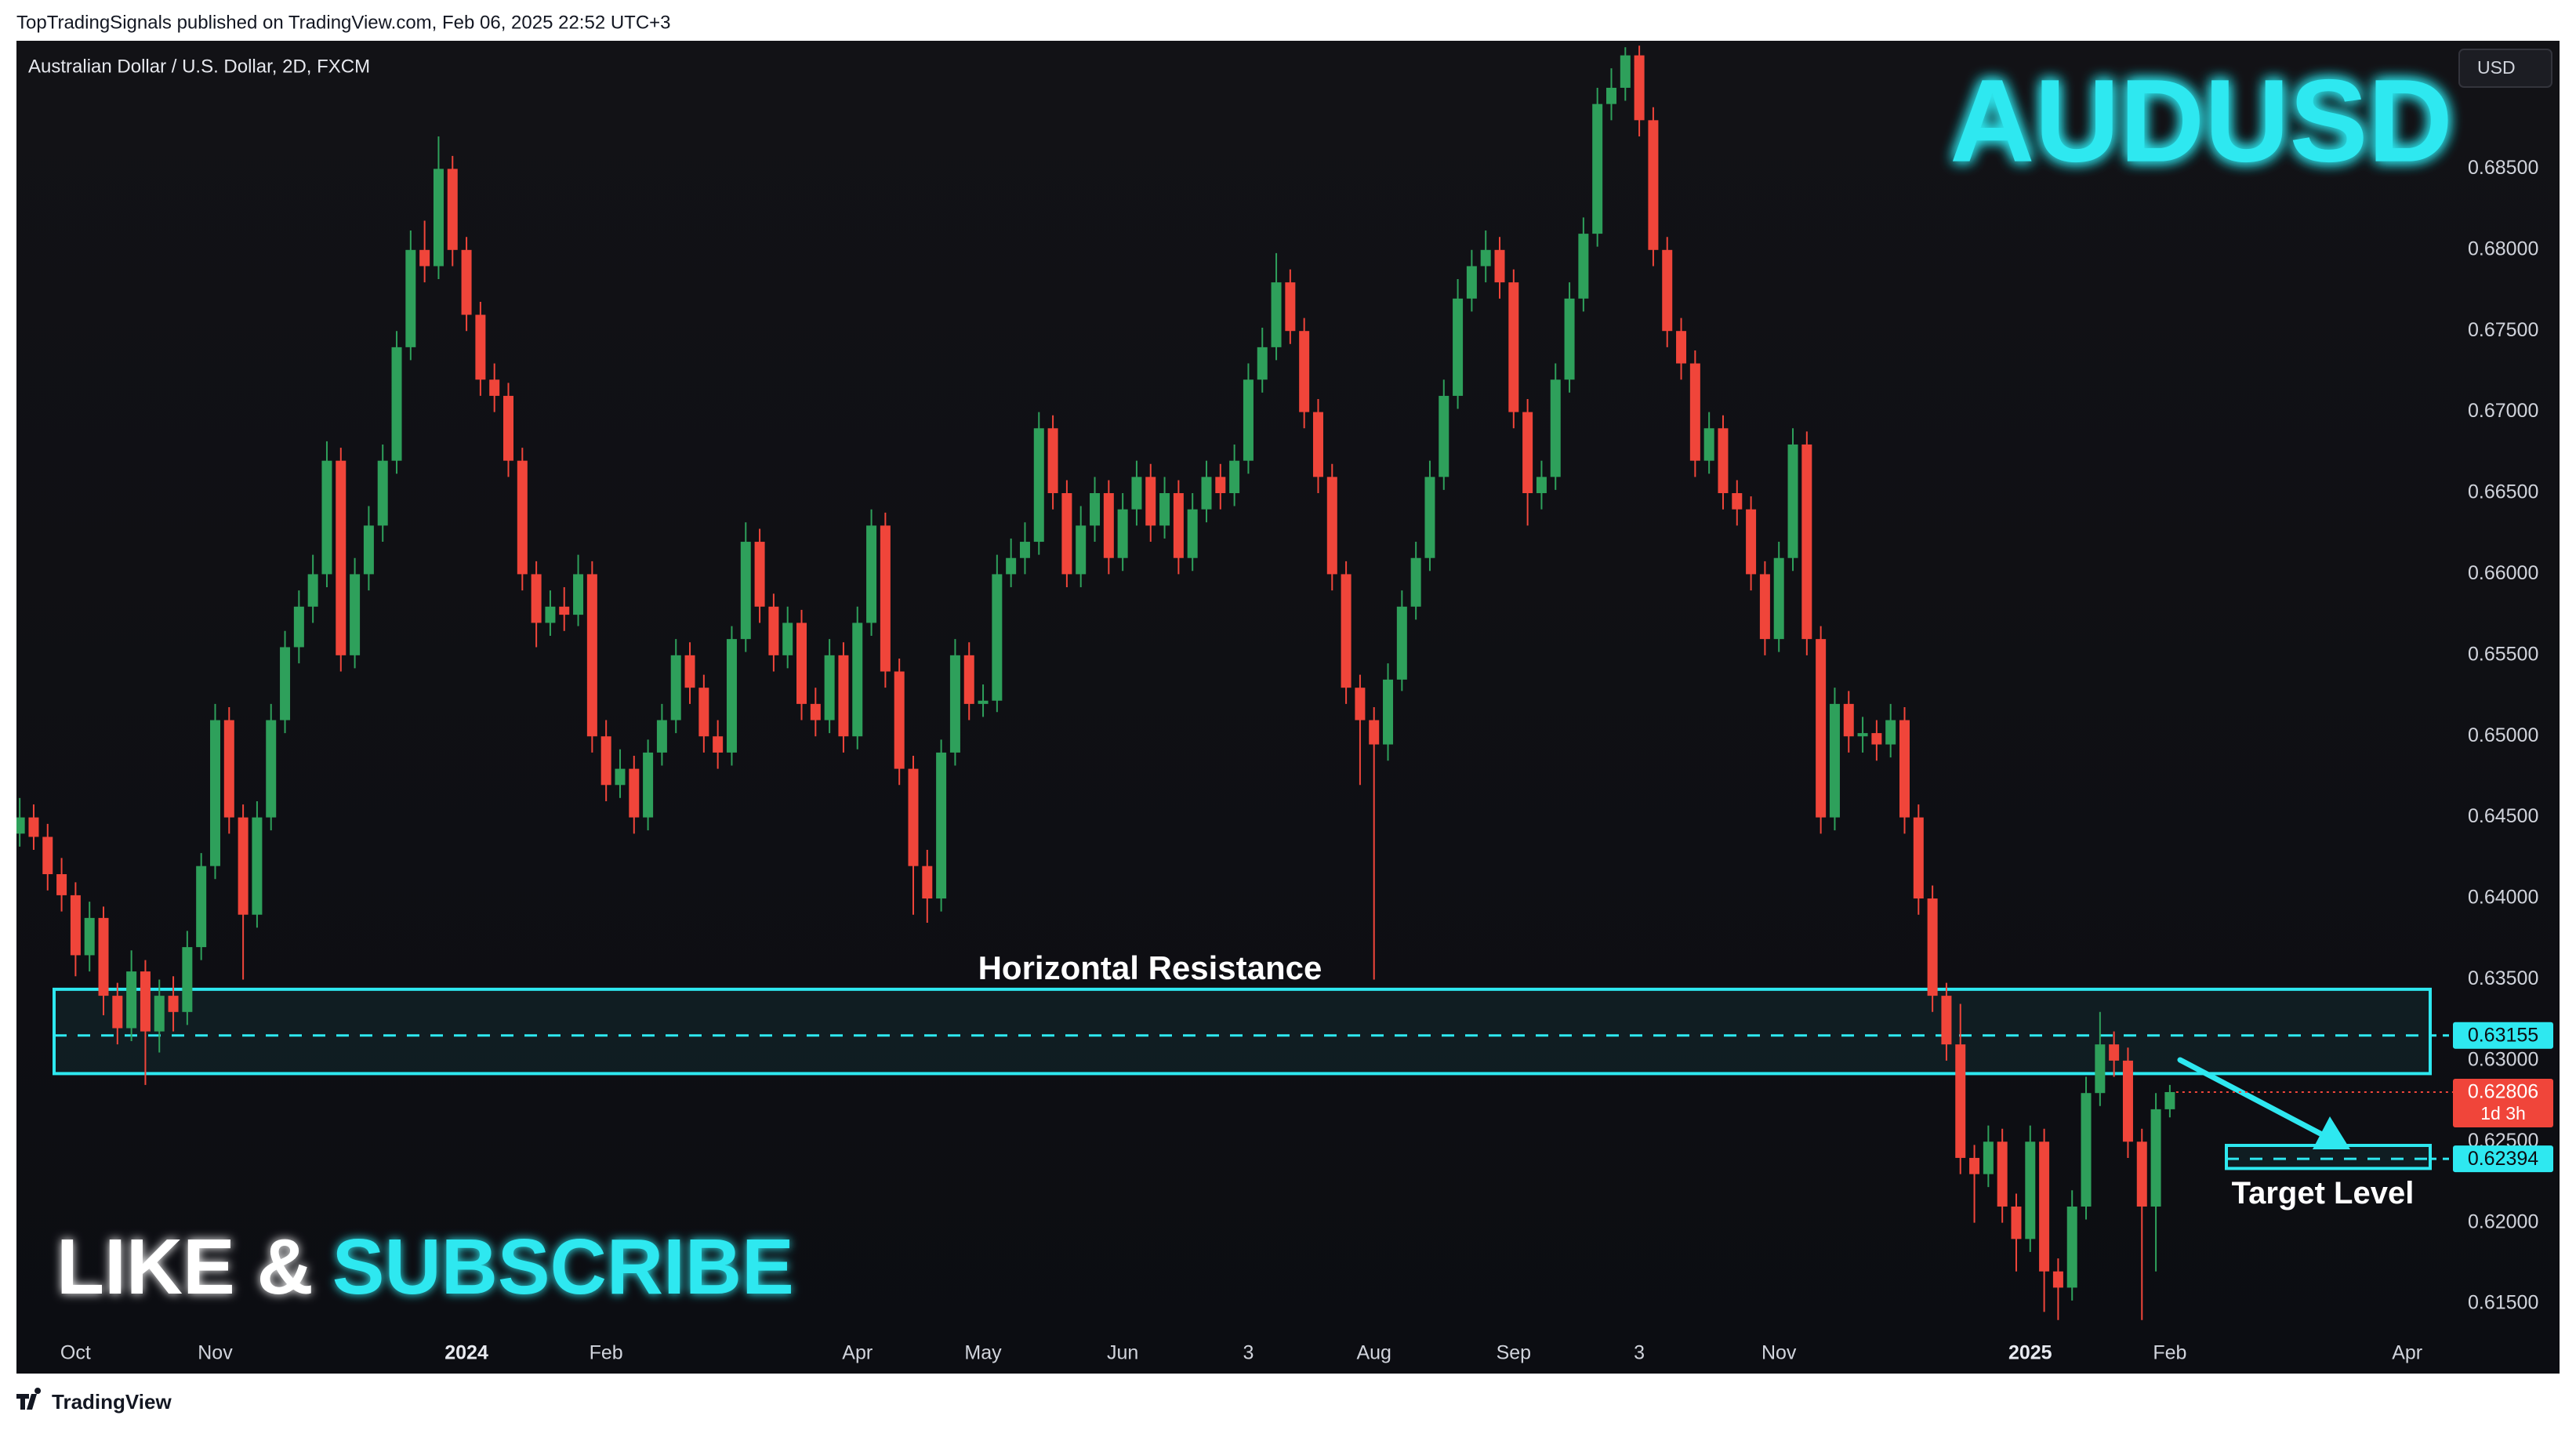 This screenshot has width=2576, height=1430. What do you see at coordinates (2323, 1193) in the screenshot?
I see `target-label: Target Level` at bounding box center [2323, 1193].